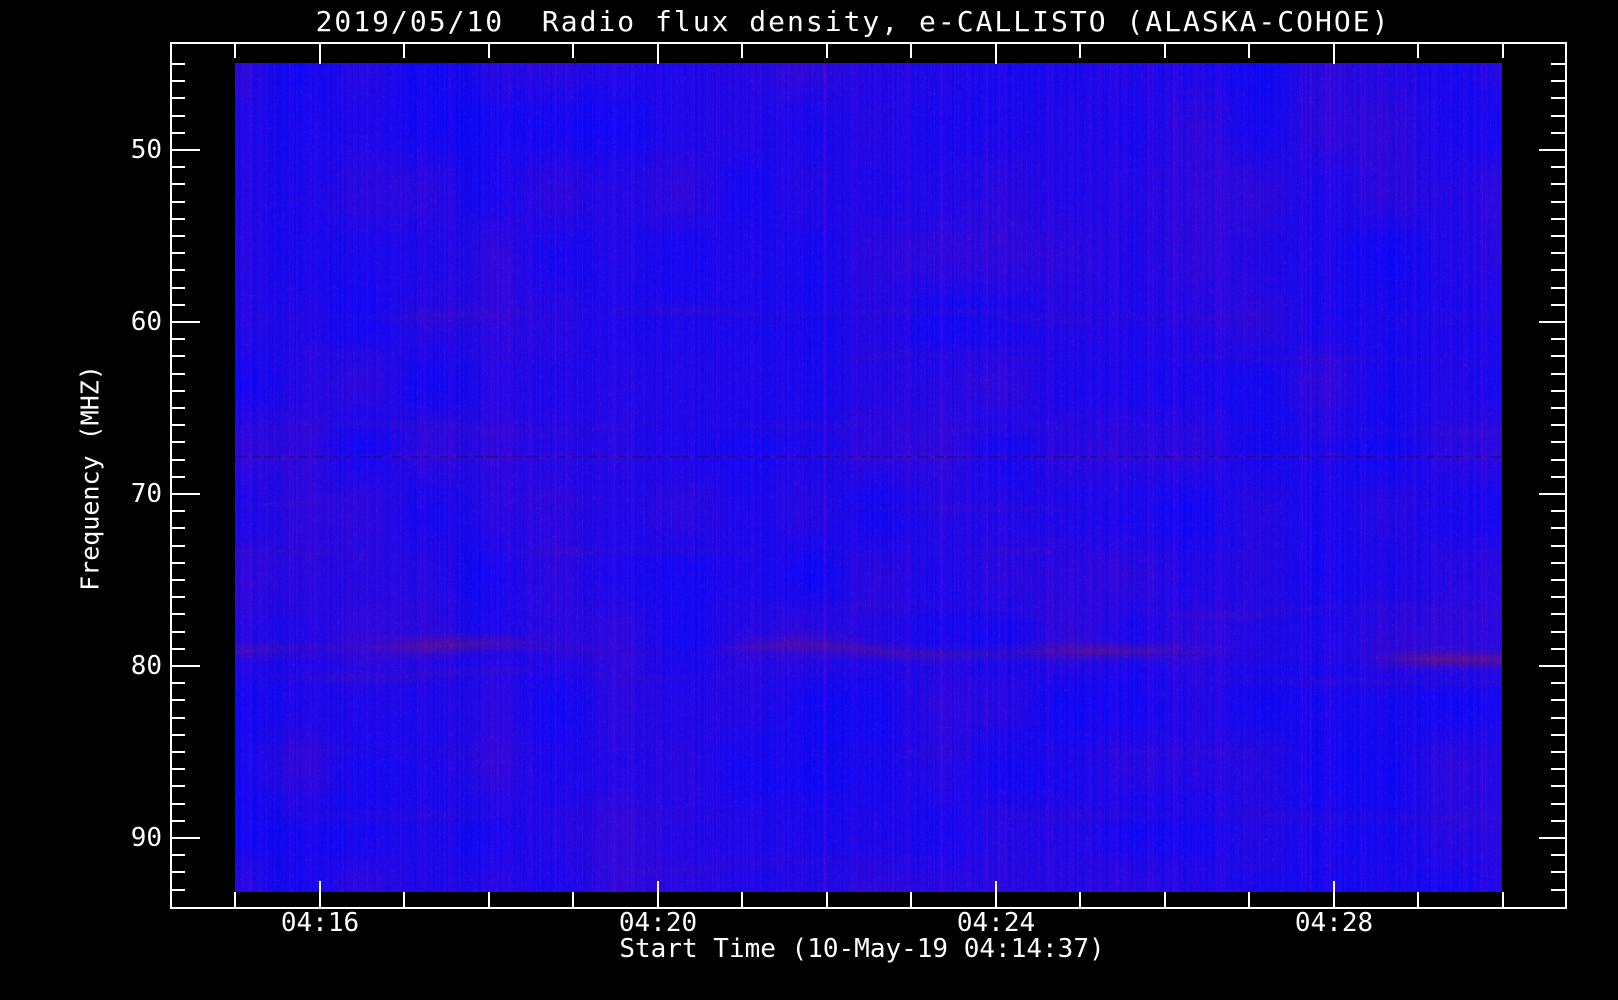 The image size is (1618, 1000). I want to click on x-tick-label: 04:20, so click(658, 923).